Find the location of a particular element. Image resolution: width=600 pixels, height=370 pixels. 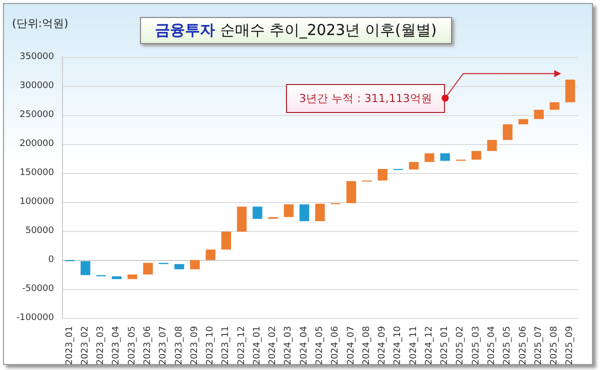

x-tick-label: 2024_01 is located at coordinates (257, 345).